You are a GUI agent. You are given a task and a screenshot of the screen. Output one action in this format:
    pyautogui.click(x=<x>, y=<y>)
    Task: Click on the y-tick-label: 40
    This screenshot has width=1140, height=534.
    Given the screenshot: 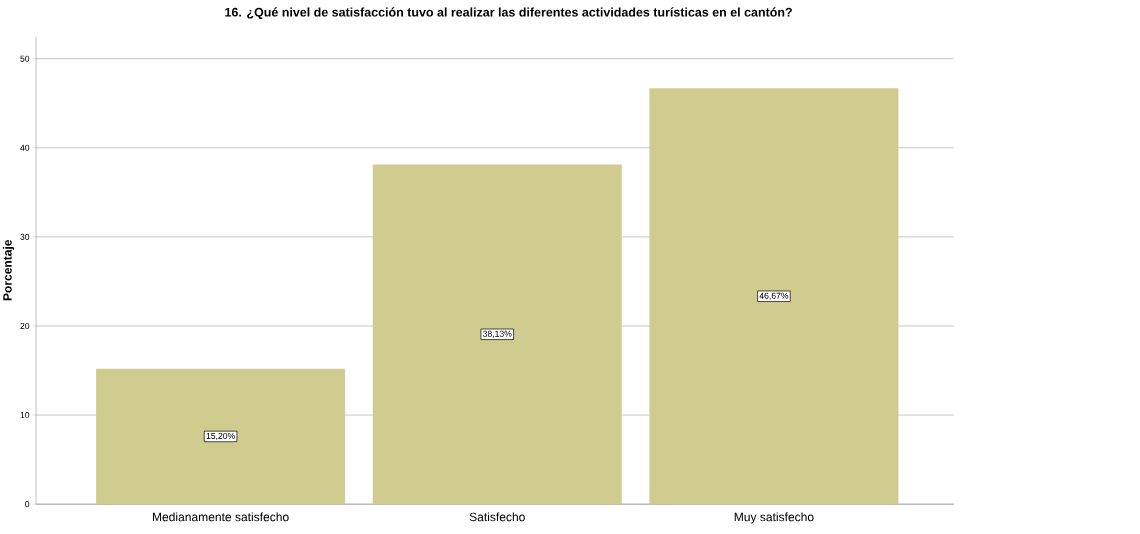 What is the action you would take?
    pyautogui.click(x=25, y=147)
    